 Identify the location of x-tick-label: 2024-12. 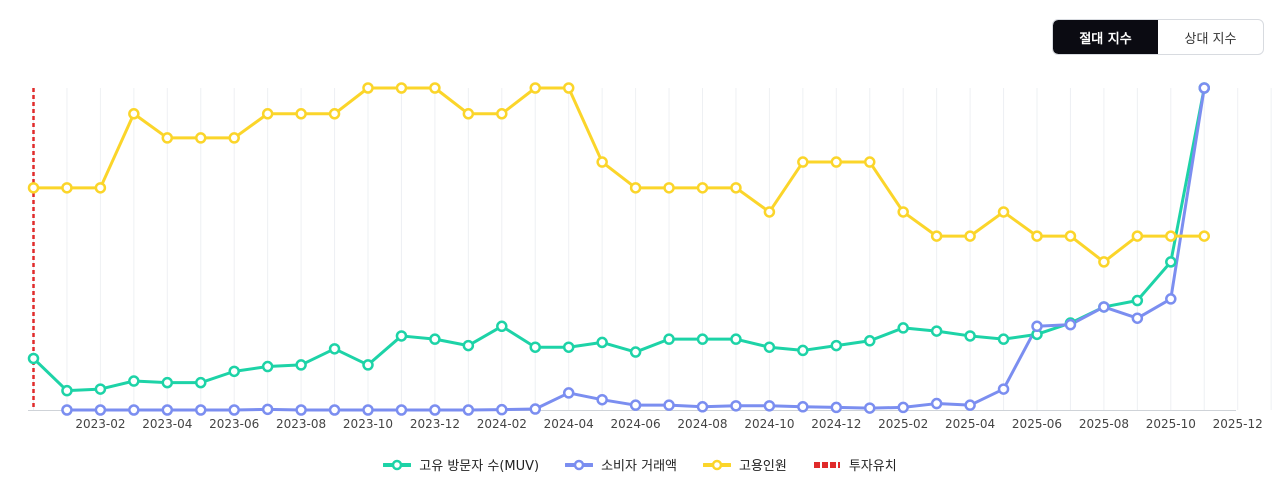
(836, 424).